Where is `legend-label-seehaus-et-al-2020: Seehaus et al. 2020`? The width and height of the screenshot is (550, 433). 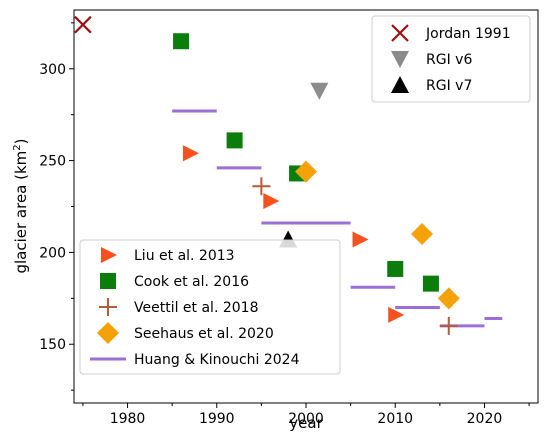
legend-label-seehaus-et-al-2020: Seehaus et al. 2020 is located at coordinates (204, 334).